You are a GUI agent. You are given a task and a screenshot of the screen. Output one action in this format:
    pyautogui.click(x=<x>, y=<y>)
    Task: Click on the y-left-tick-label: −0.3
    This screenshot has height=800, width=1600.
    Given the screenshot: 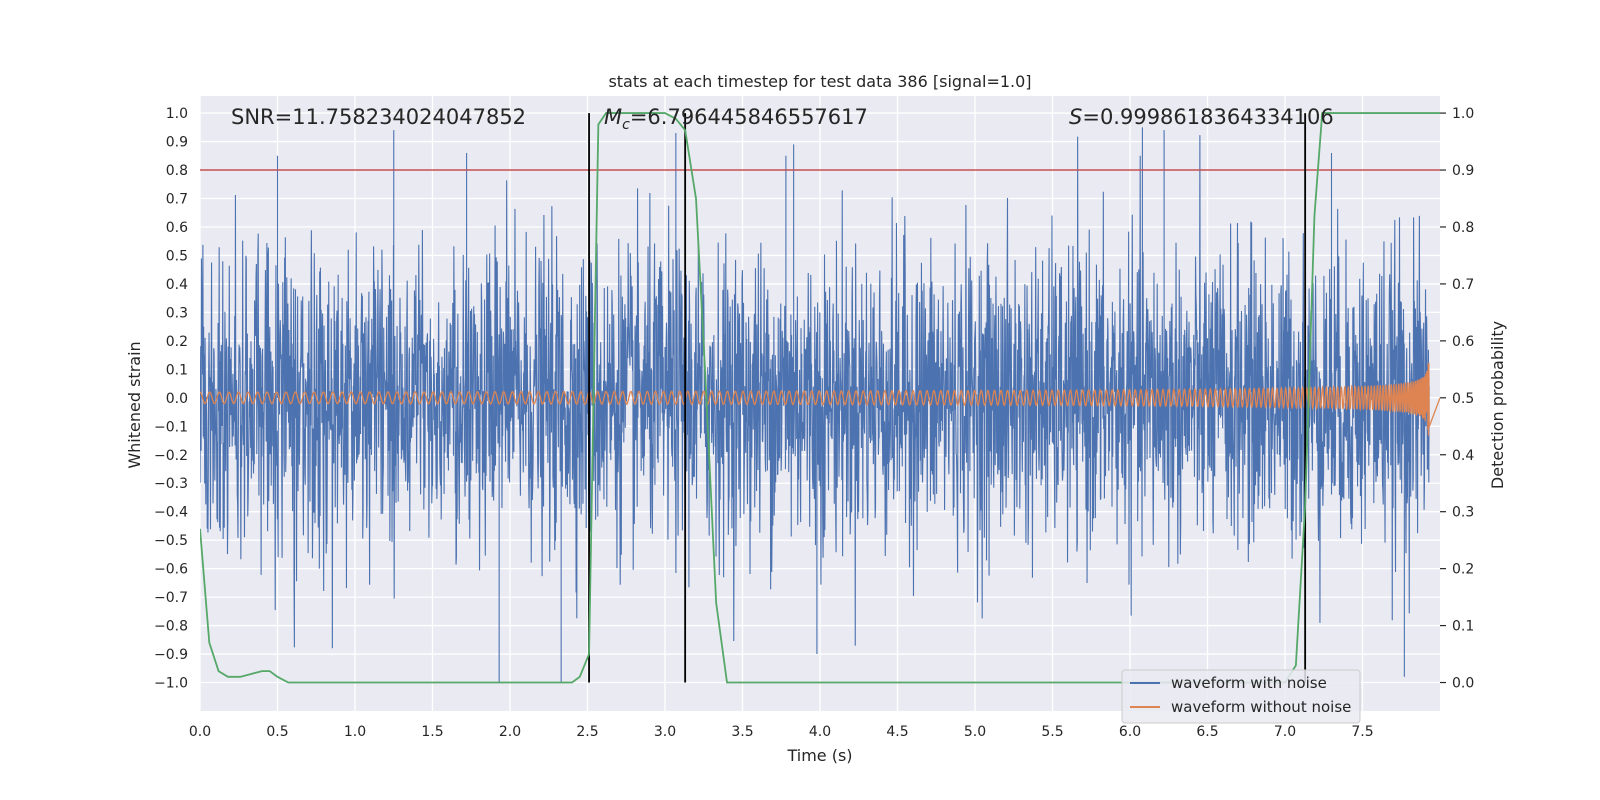 What is the action you would take?
    pyautogui.click(x=171, y=484)
    